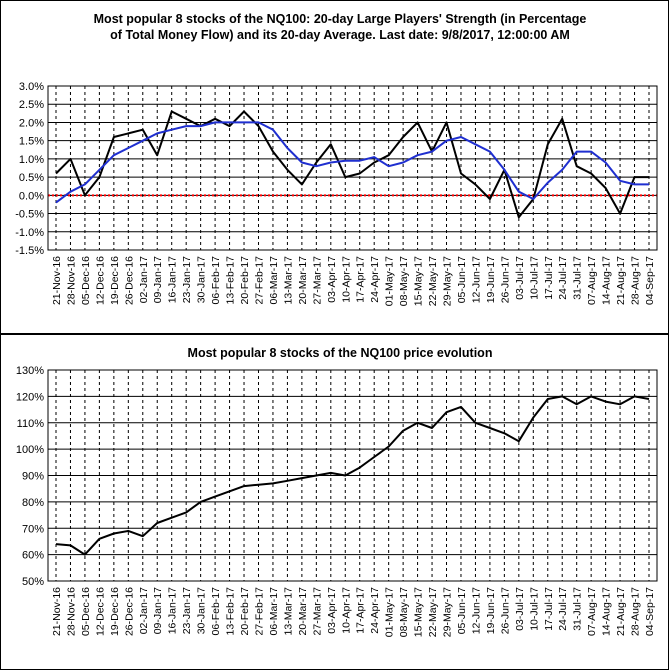 The image size is (669, 670). What do you see at coordinates (448, 281) in the screenshot?
I see `chart1-x-tick-label: 29-May-17` at bounding box center [448, 281].